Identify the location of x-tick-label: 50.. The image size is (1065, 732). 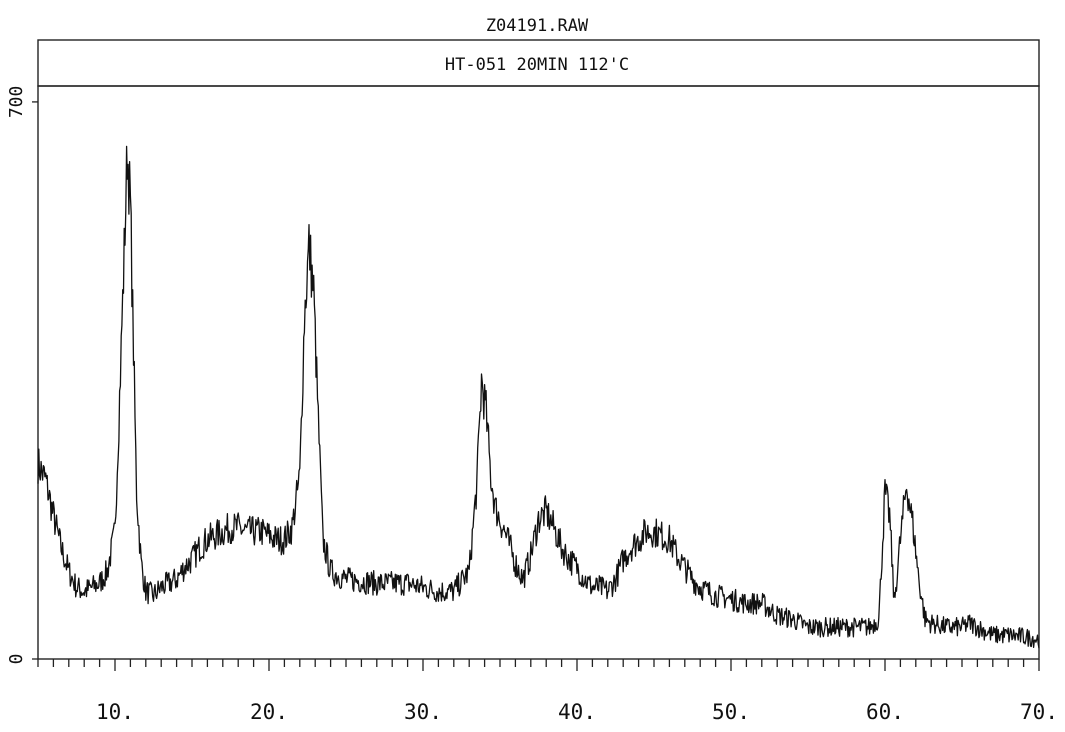
(731, 712).